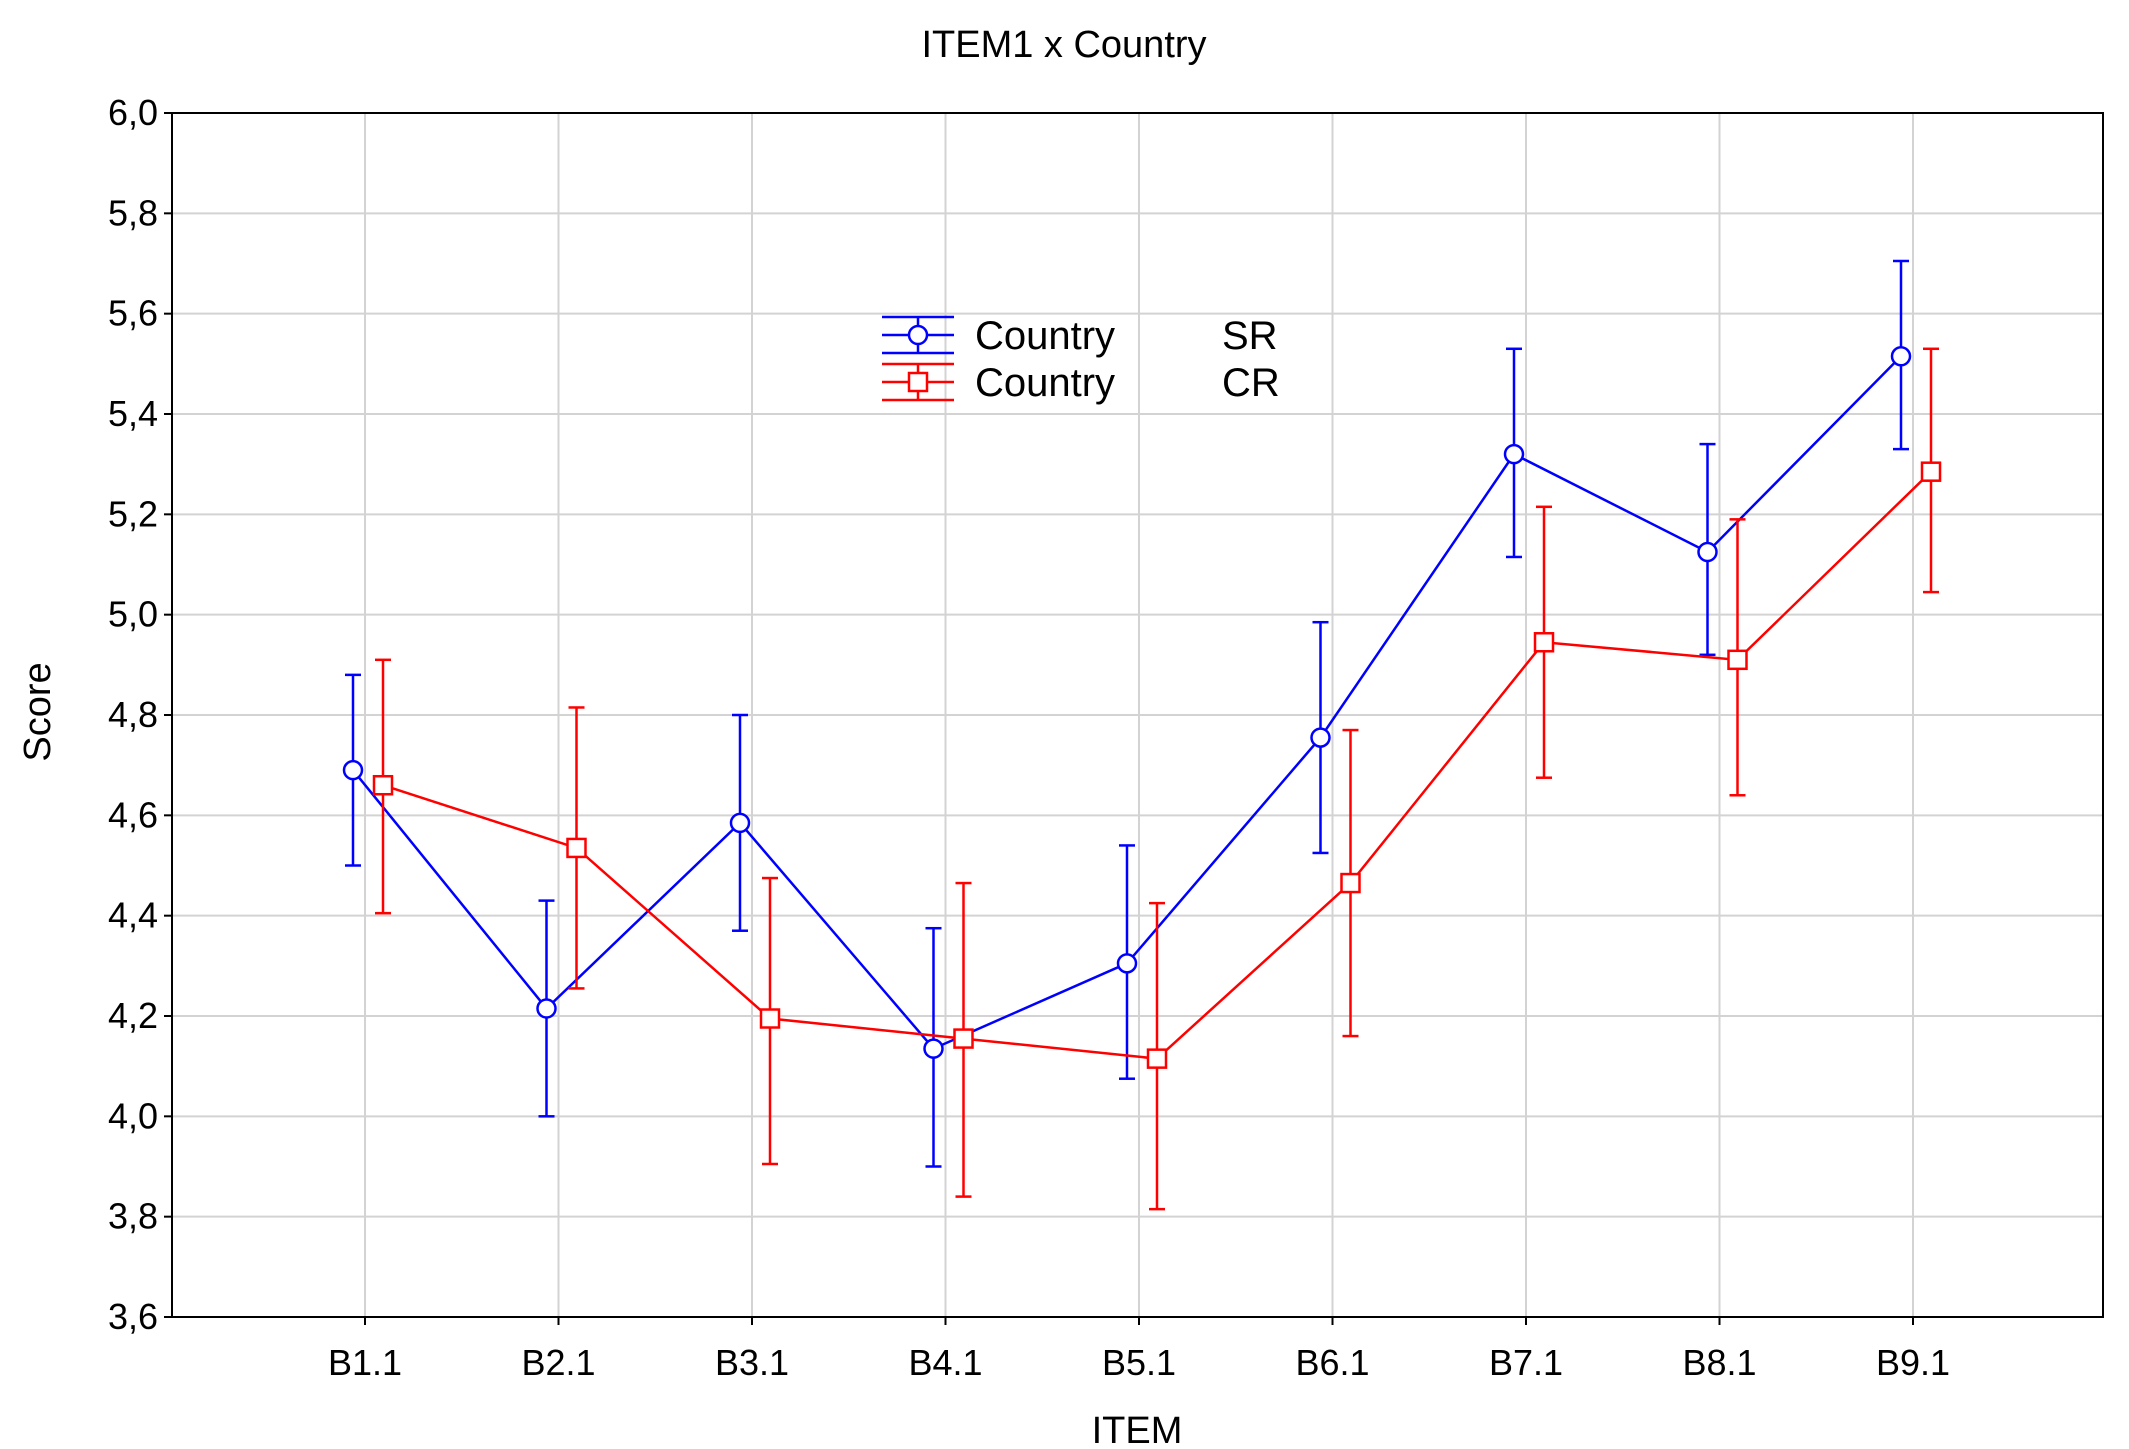 The width and height of the screenshot is (2129, 1449). I want to click on x-tick-label: B3.1, so click(752, 1362).